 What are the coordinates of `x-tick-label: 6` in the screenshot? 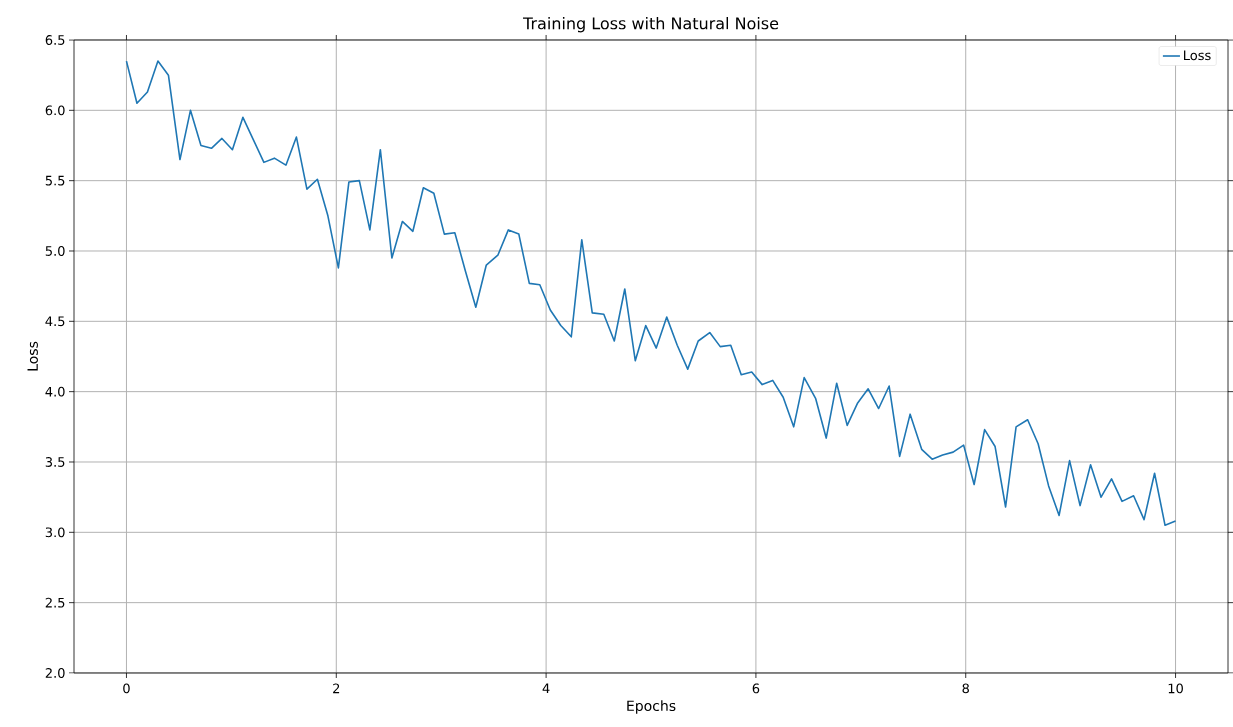 It's located at (756, 688).